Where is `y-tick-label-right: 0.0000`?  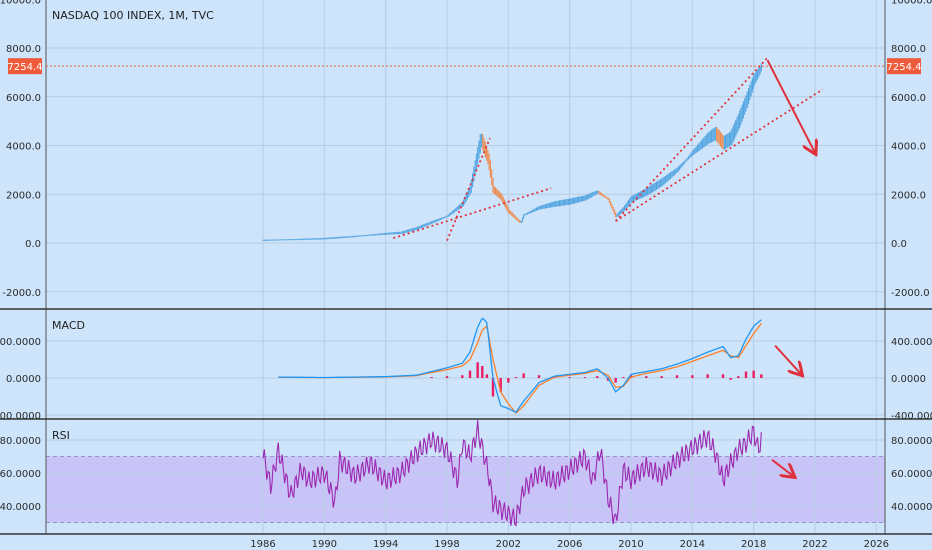 y-tick-label-right: 0.0000 is located at coordinates (908, 379).